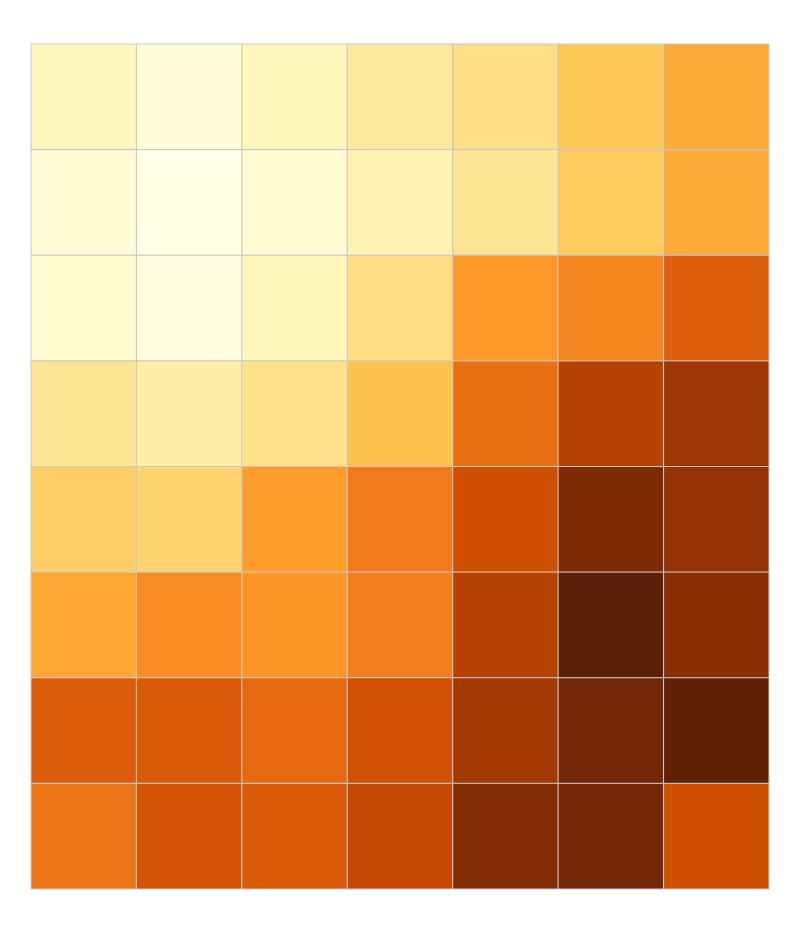  I want to click on heatmap-cell-r4-c2, so click(294, 519).